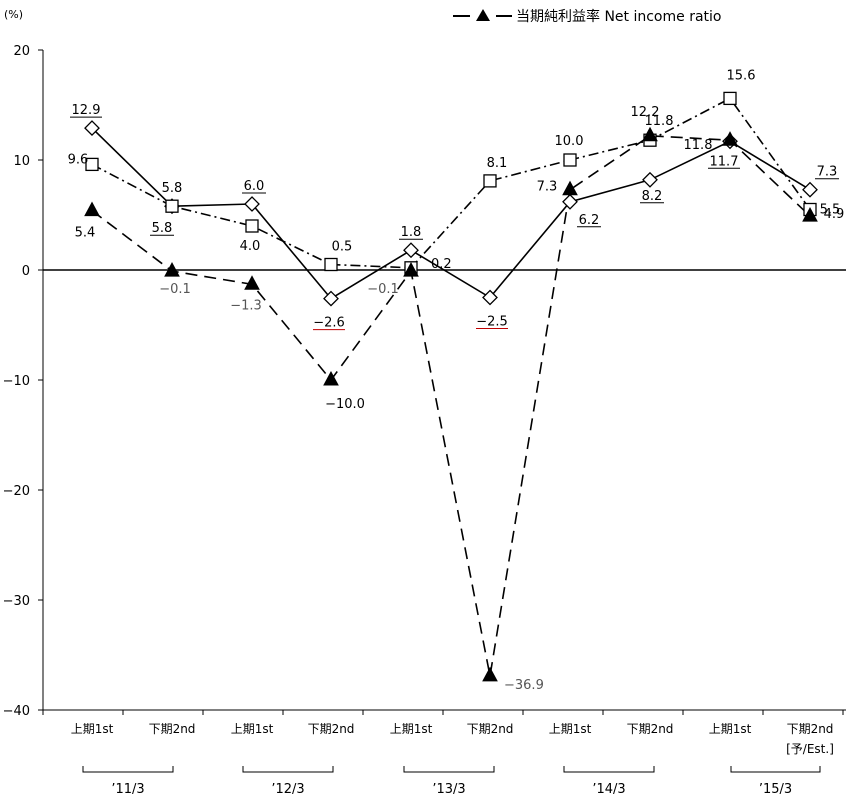 The width and height of the screenshot is (846, 798). Describe the element at coordinates (483, 15) in the screenshot. I see `legend-triangle-marker` at that location.